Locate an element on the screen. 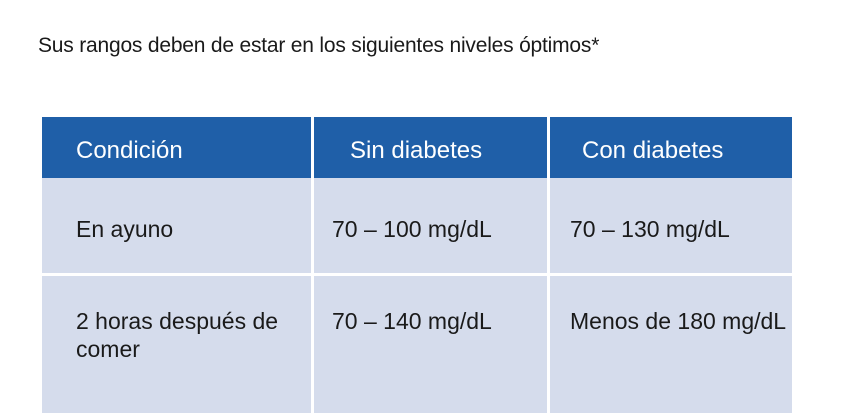 Image resolution: width=856 pixels, height=413 pixels. cell-condition: En ayuno is located at coordinates (178, 225).